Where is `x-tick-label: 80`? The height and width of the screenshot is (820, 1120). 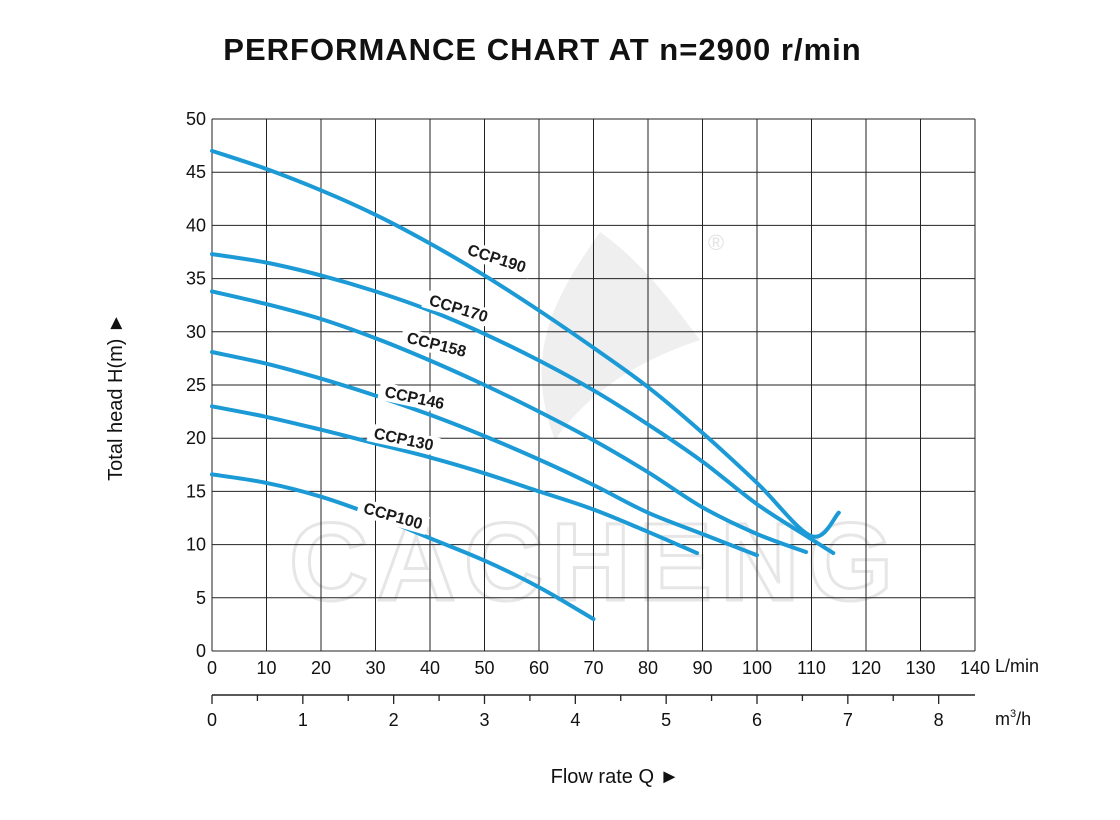 x-tick-label: 80 is located at coordinates (648, 668).